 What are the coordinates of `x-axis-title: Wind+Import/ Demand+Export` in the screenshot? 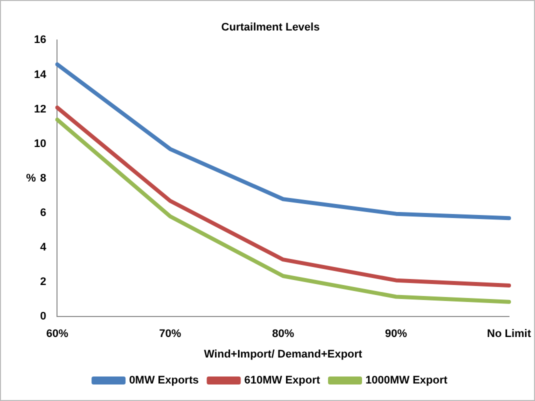 It's located at (283, 354).